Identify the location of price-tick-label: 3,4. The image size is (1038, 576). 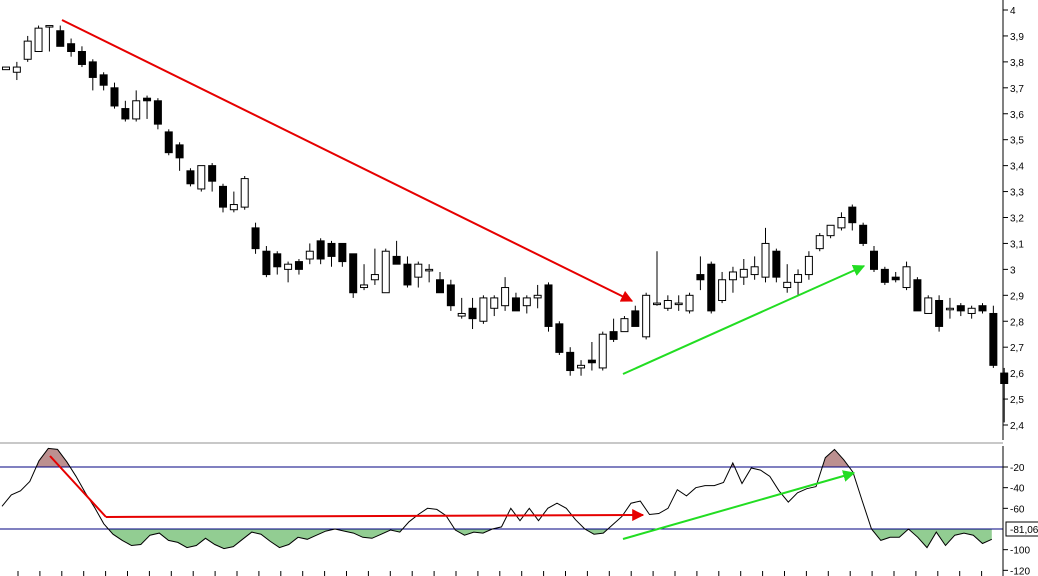
(1017, 167).